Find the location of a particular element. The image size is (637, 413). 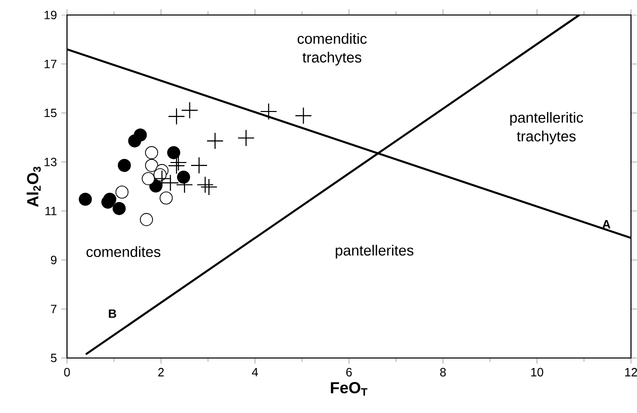

y-tick-label: 15 is located at coordinates (50, 113).